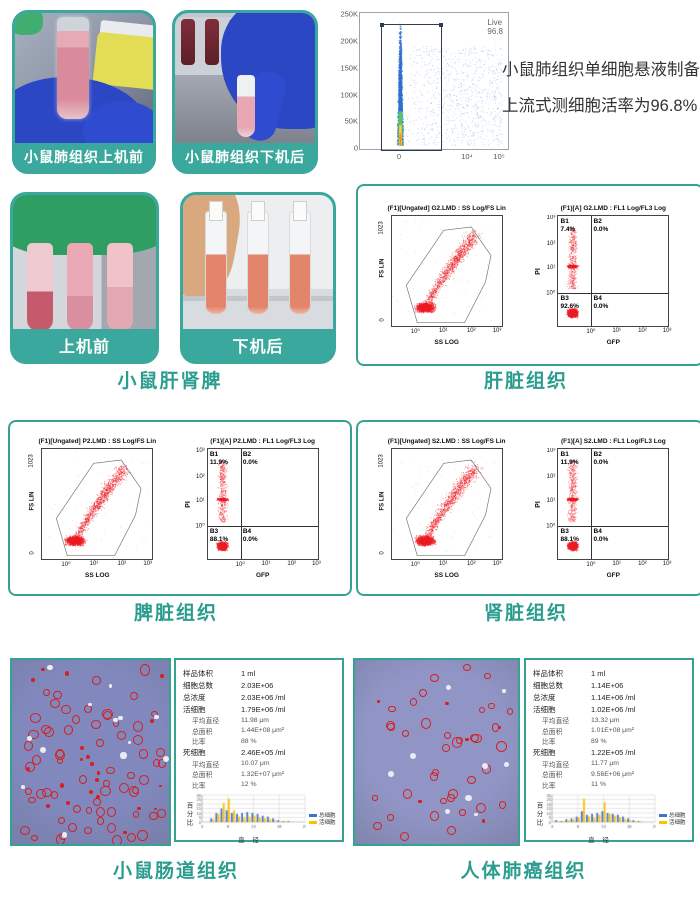 The width and height of the screenshot is (700, 900). Describe the element at coordinates (382, 552) in the screenshot. I see `y-tick: 0` at that location.